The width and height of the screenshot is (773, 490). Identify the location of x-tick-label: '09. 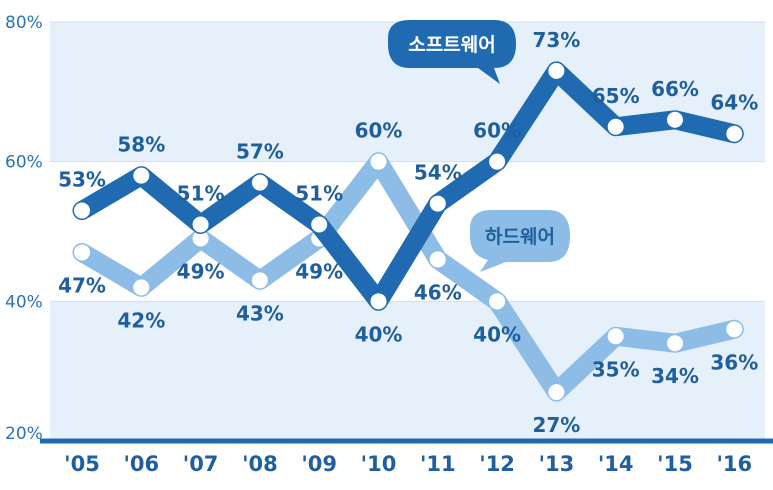
(319, 464).